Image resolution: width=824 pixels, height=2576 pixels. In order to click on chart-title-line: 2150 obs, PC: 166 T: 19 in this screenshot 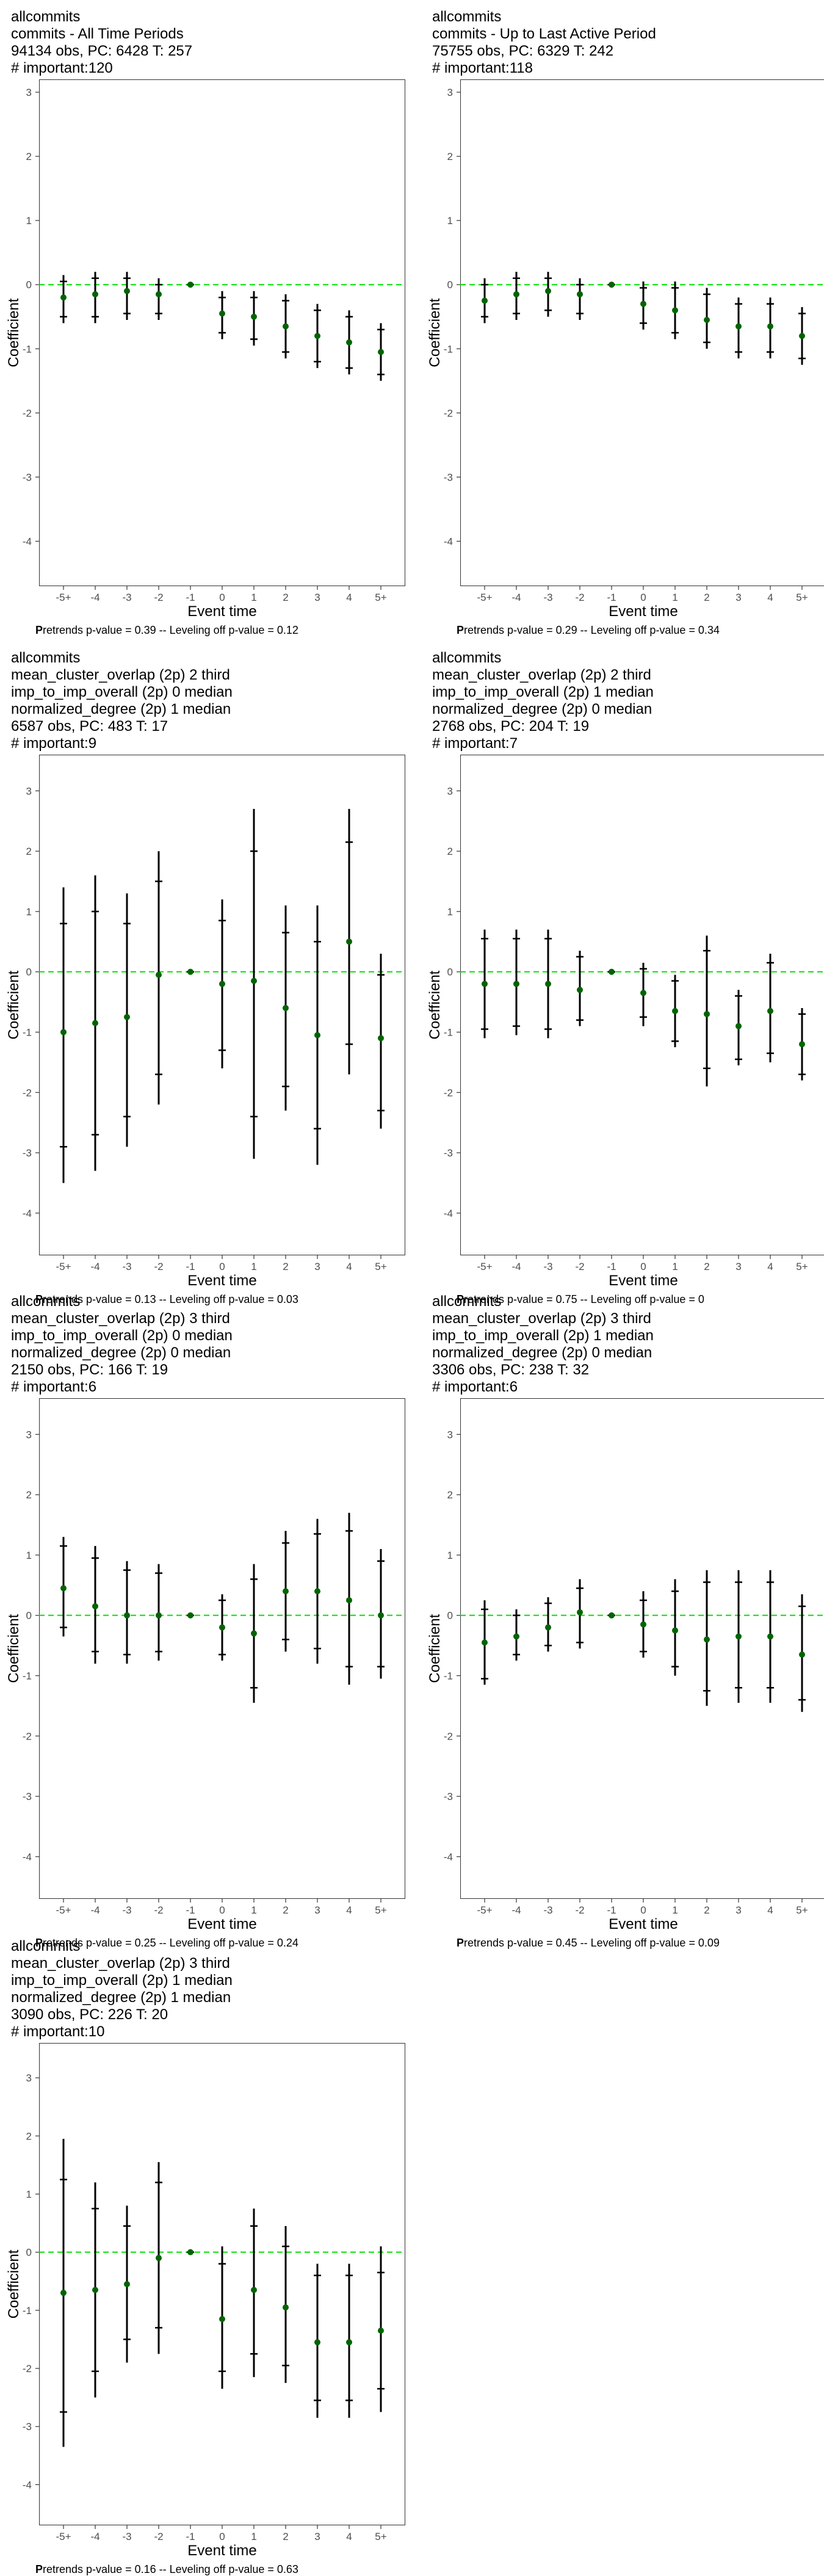, I will do `click(89, 1370)`.